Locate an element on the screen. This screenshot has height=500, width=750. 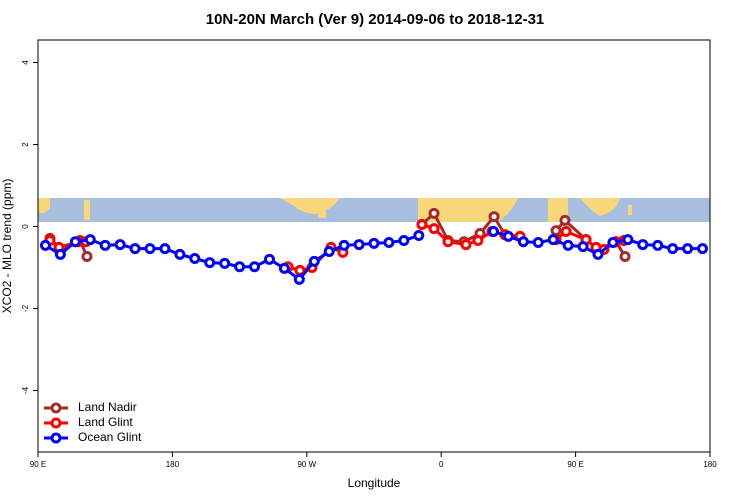
y-tick-label: 2 is located at coordinates (25, 144).